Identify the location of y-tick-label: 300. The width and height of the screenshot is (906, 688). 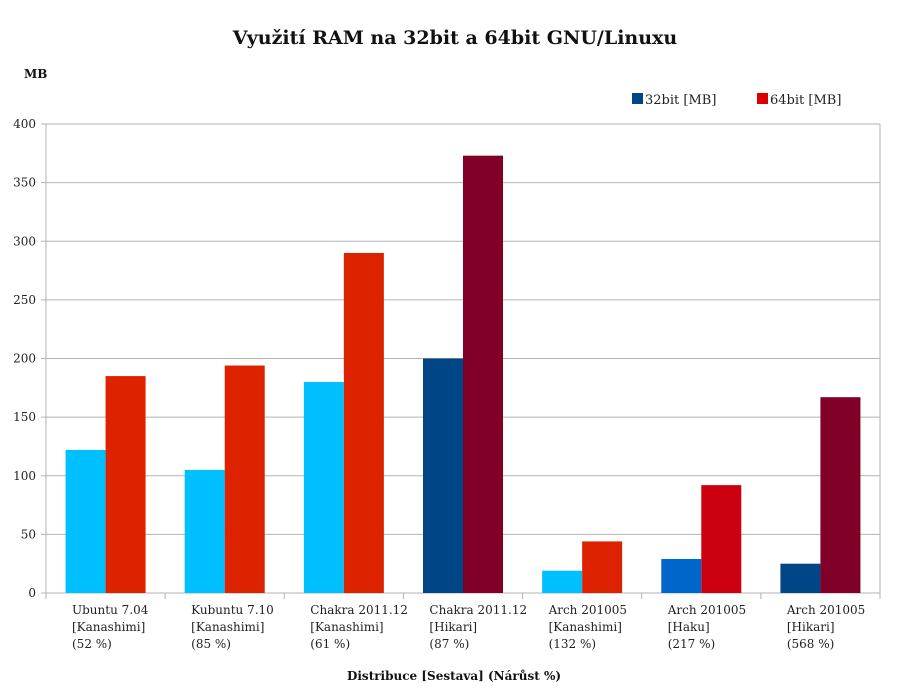
(24, 241).